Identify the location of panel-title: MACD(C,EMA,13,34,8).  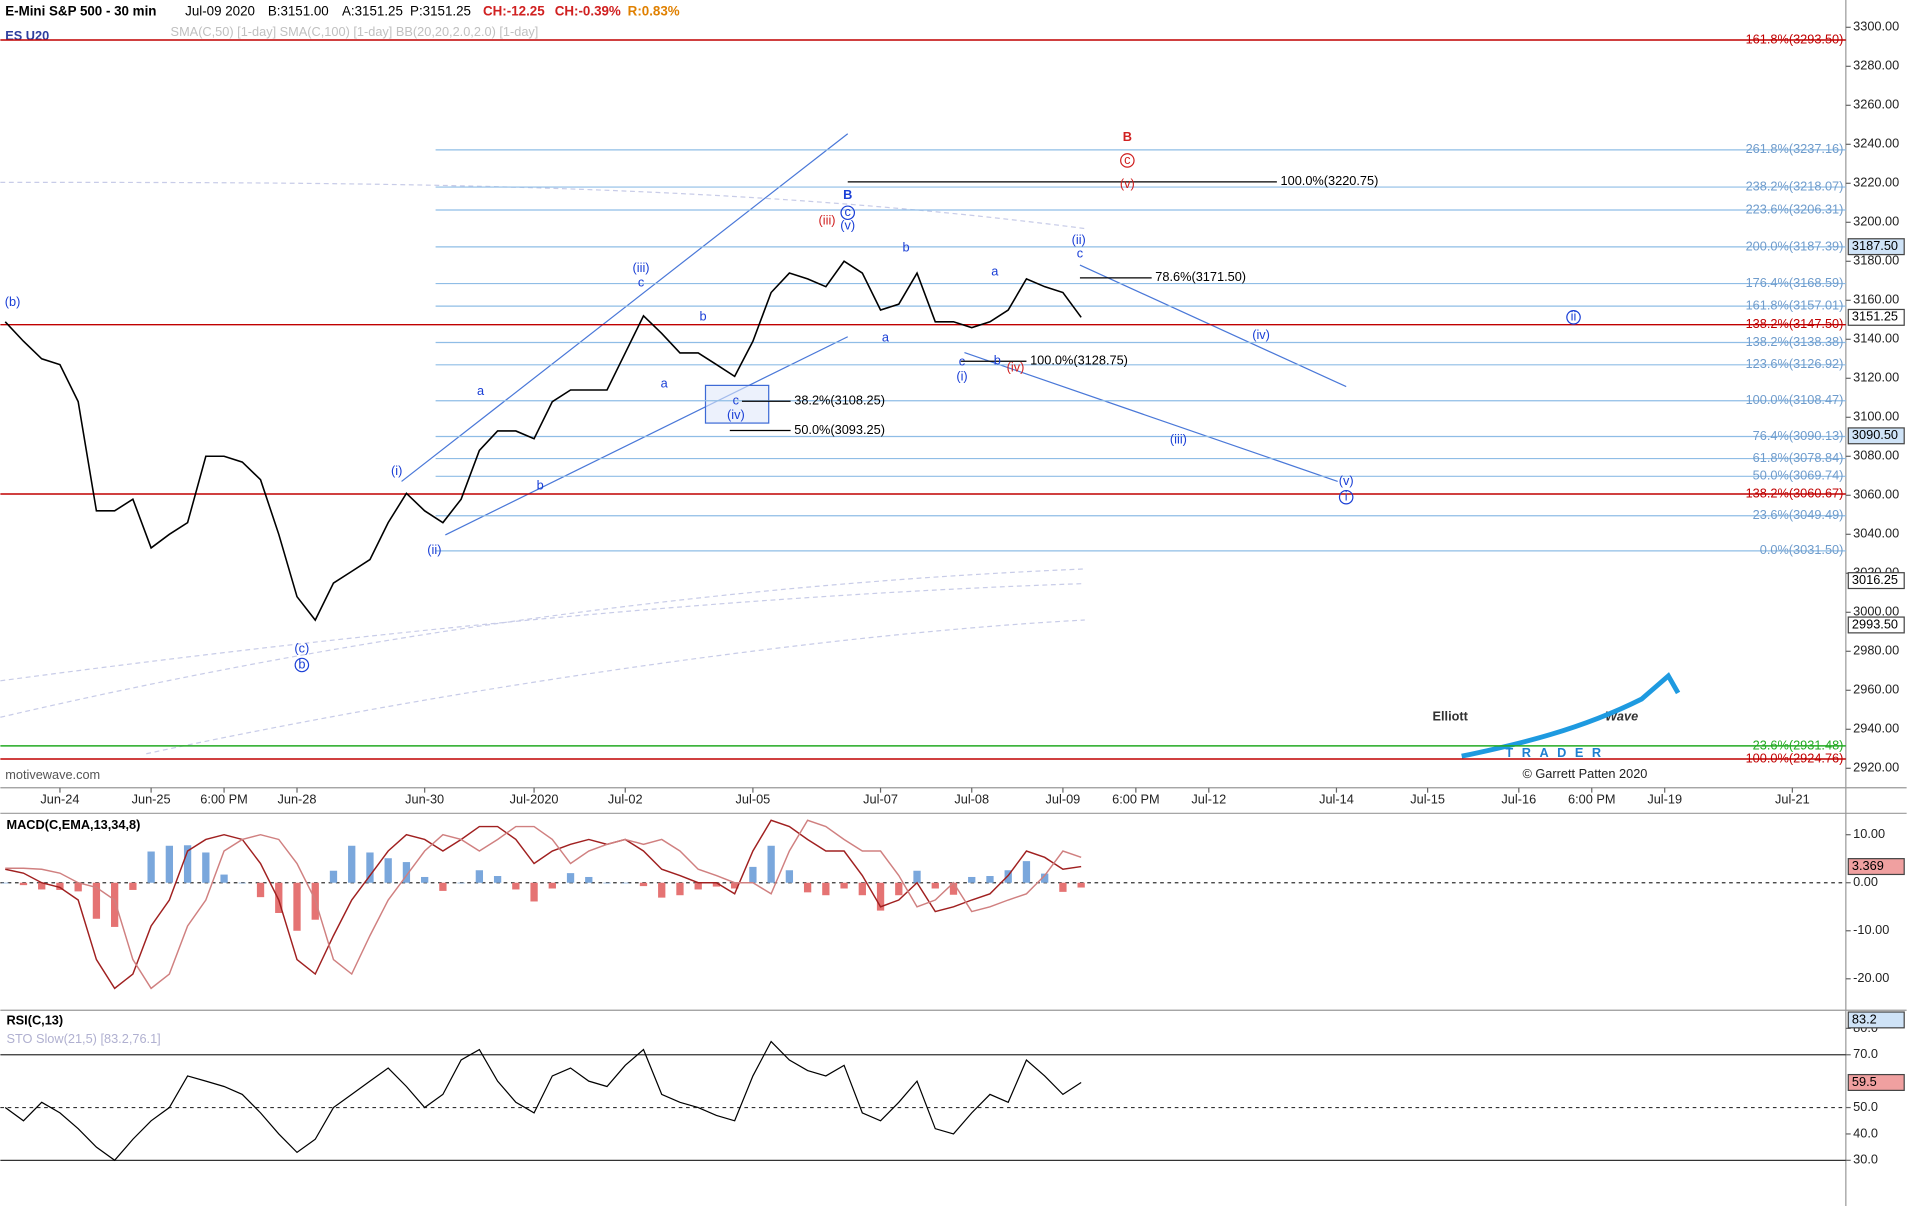
(73, 824).